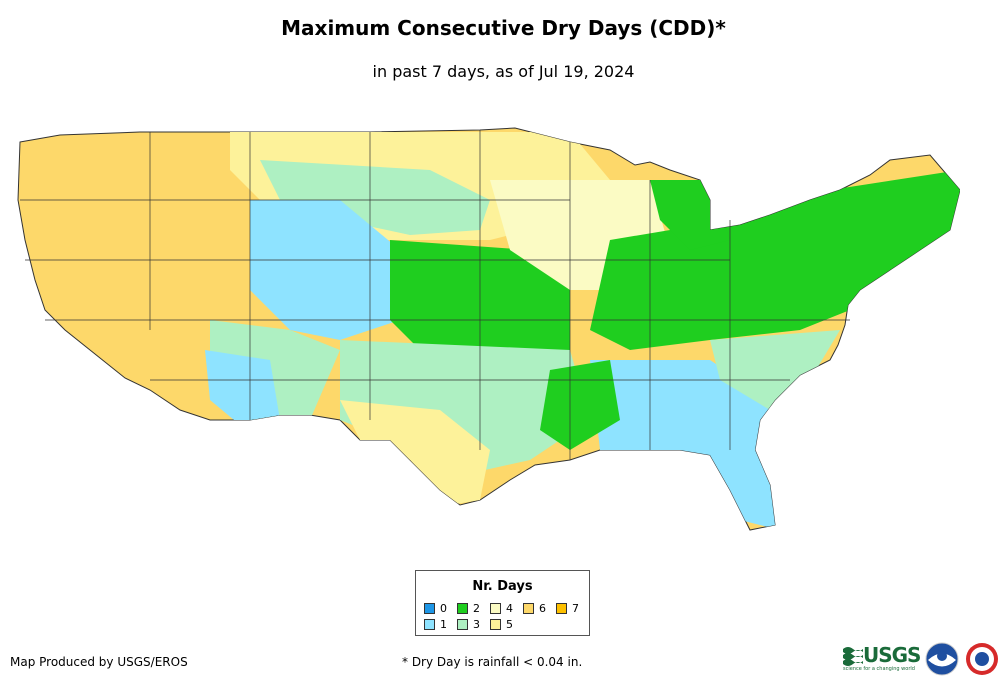  What do you see at coordinates (502, 586) in the screenshot?
I see `legend-title: Nr. Days` at bounding box center [502, 586].